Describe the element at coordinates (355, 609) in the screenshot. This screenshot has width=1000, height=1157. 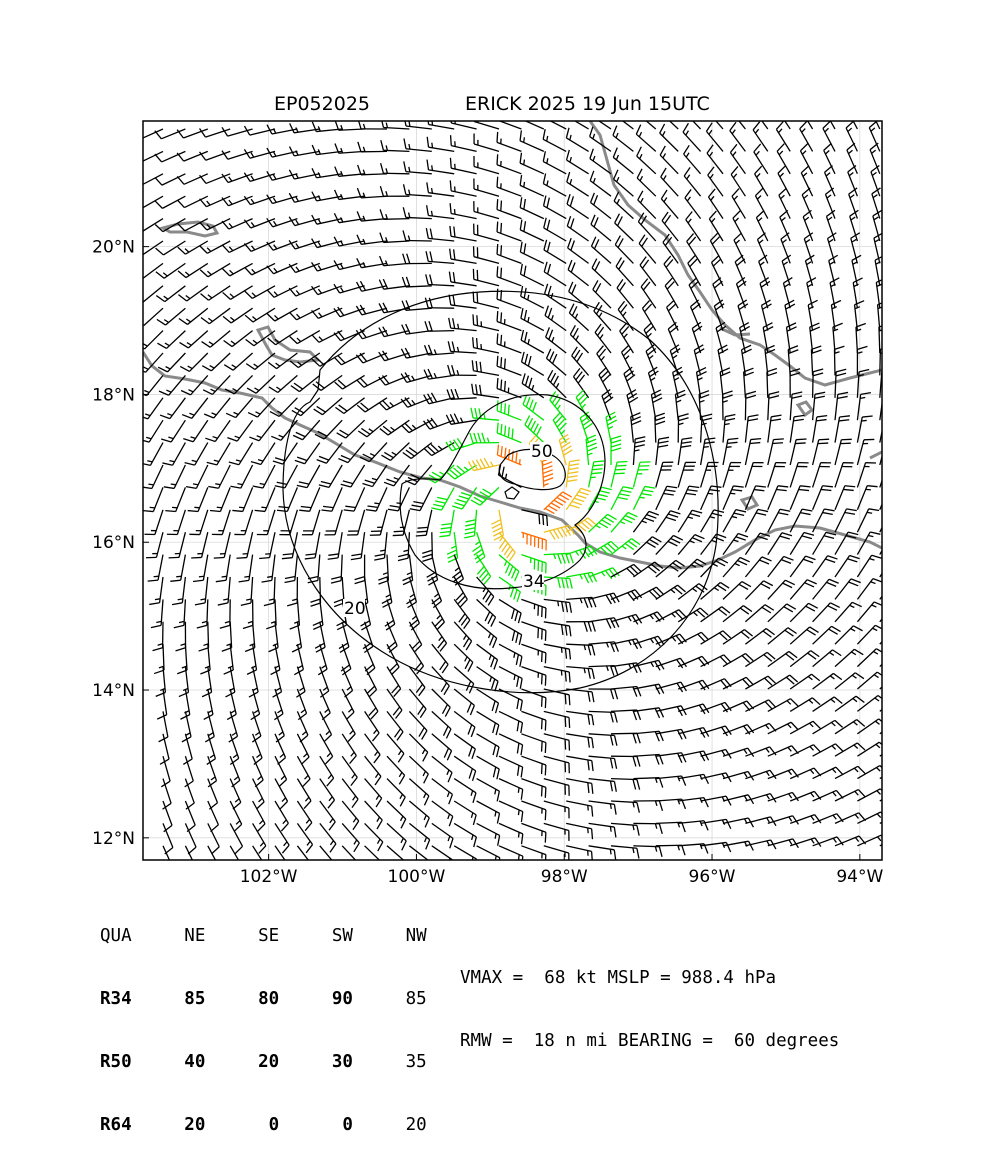
I see `contour-label-20: 20` at that location.